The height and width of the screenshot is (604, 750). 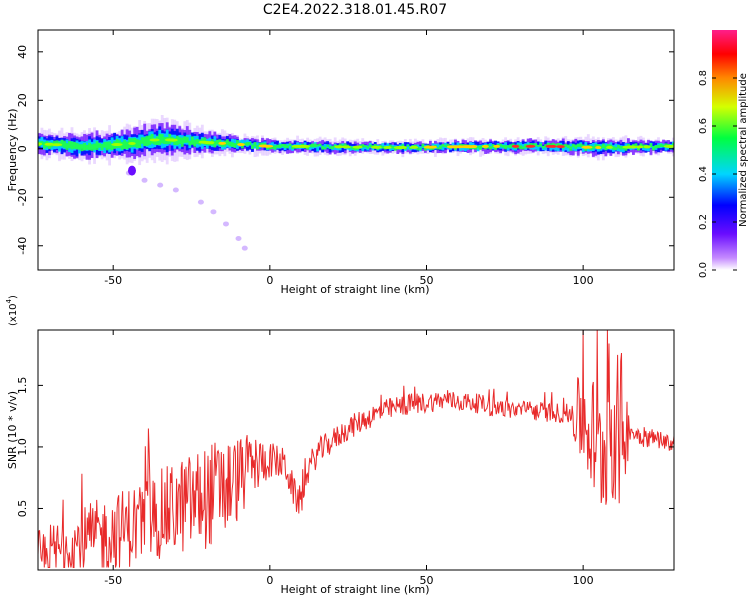 I want to click on snr-y-tick-label: 0.5, so click(x=22, y=509).